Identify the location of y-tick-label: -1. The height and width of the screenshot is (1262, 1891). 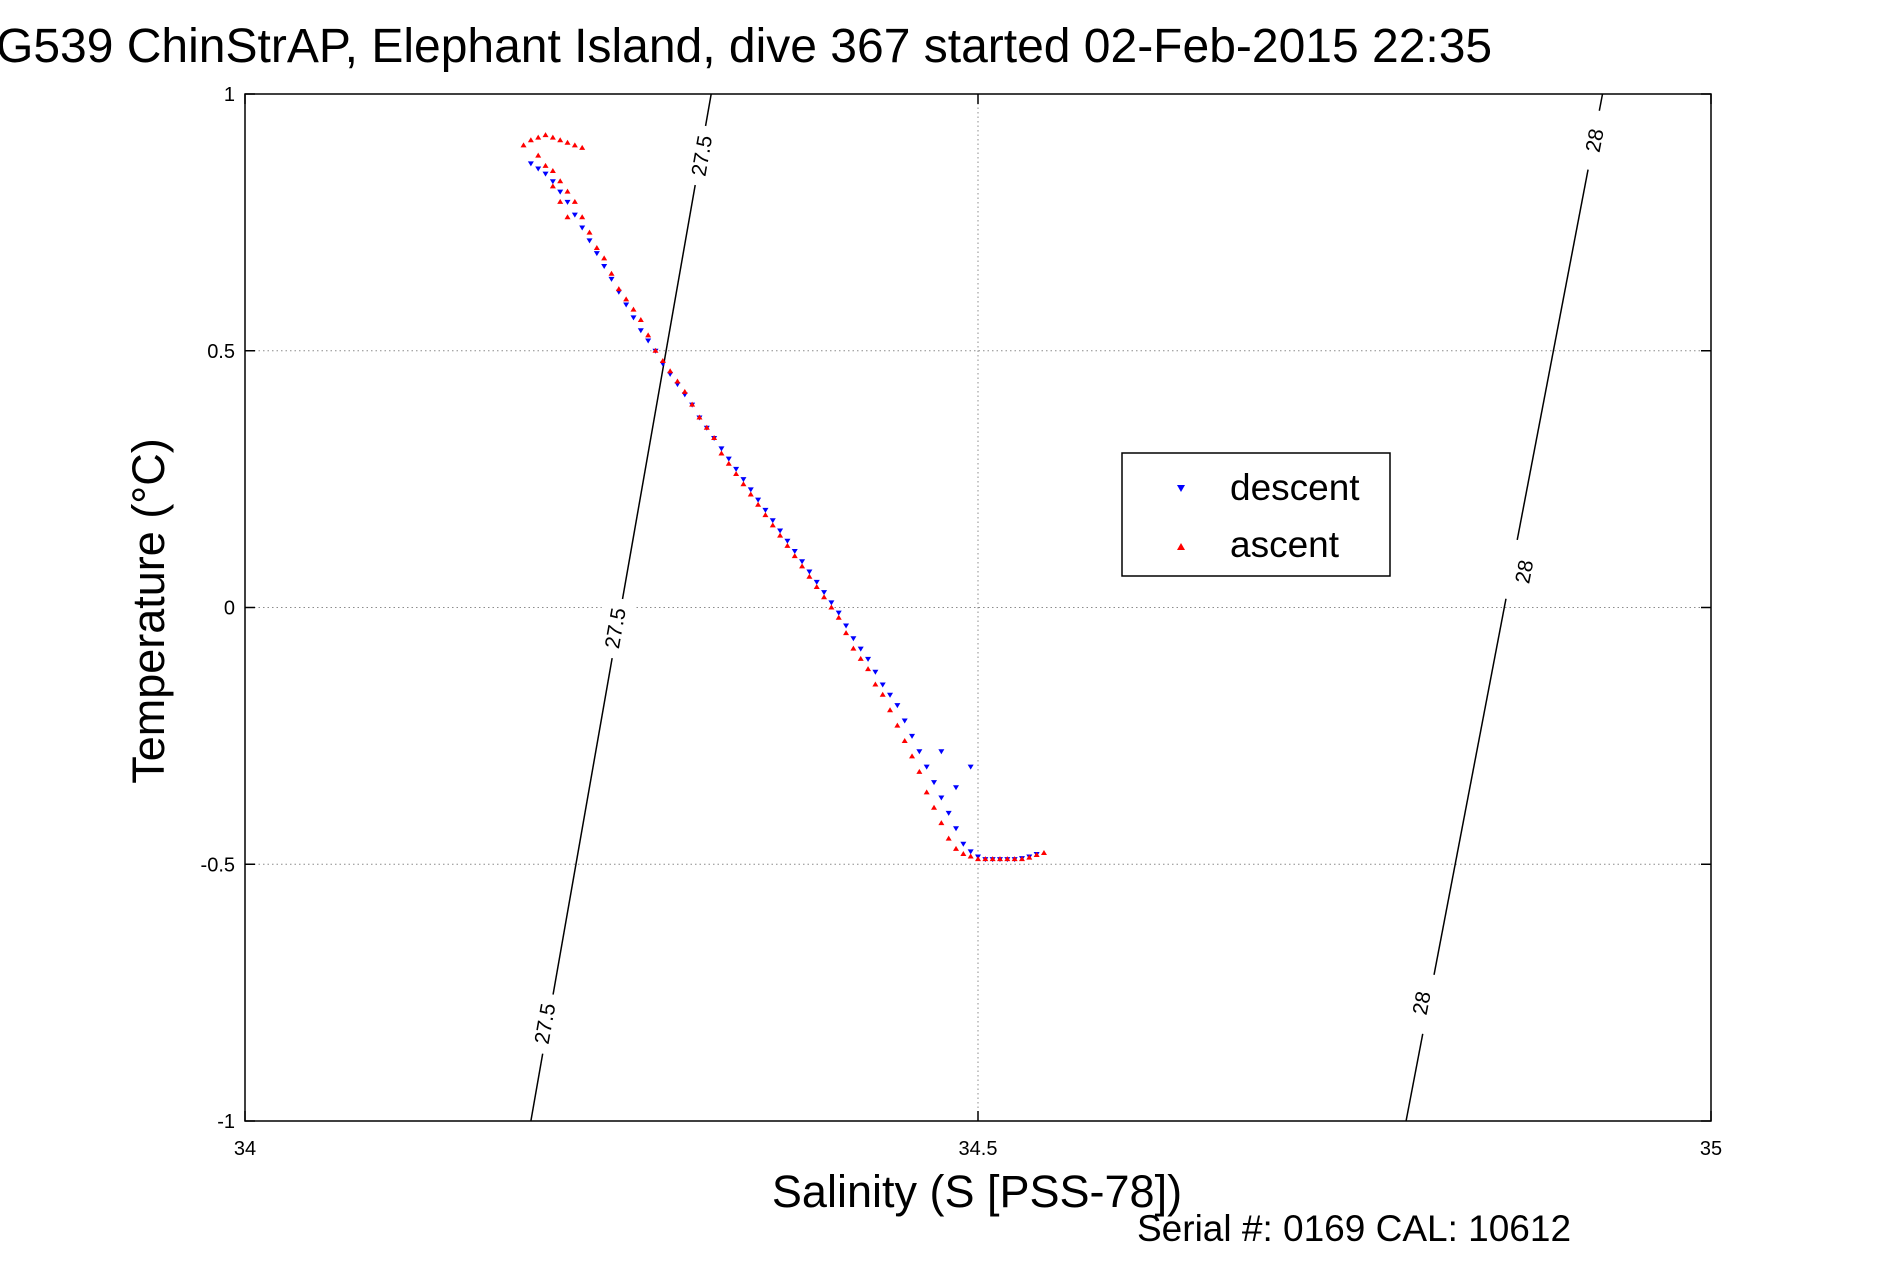
(226, 1122).